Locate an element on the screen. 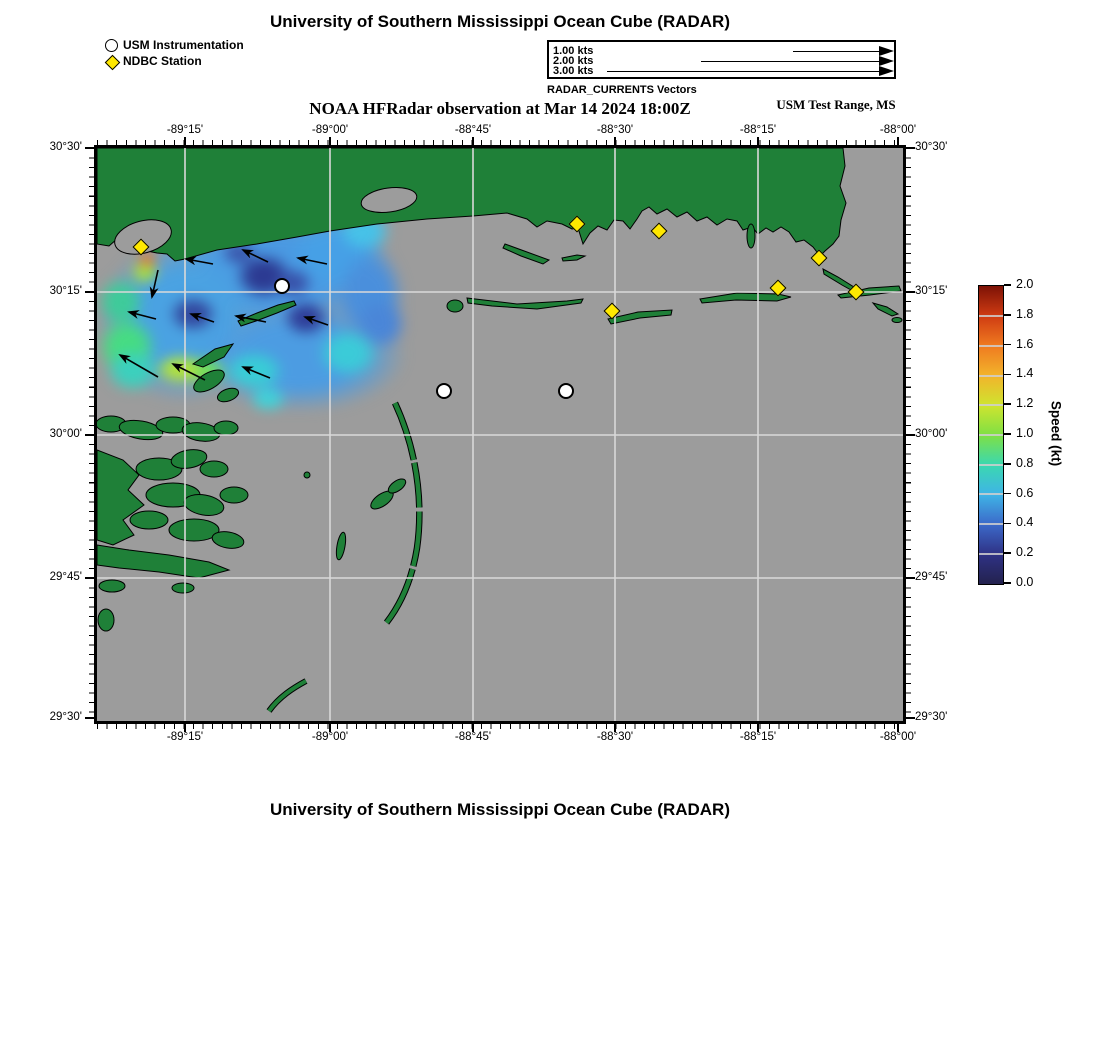 The image size is (1100, 1050). left-minor-ticks is located at coordinates (91, 433).